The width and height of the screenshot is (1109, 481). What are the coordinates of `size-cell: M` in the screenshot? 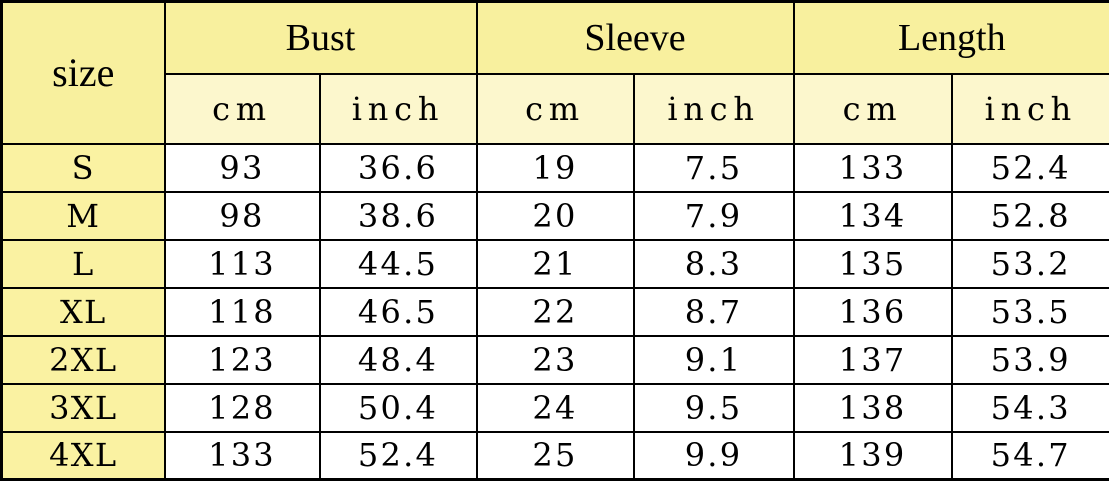 It's located at (83, 215).